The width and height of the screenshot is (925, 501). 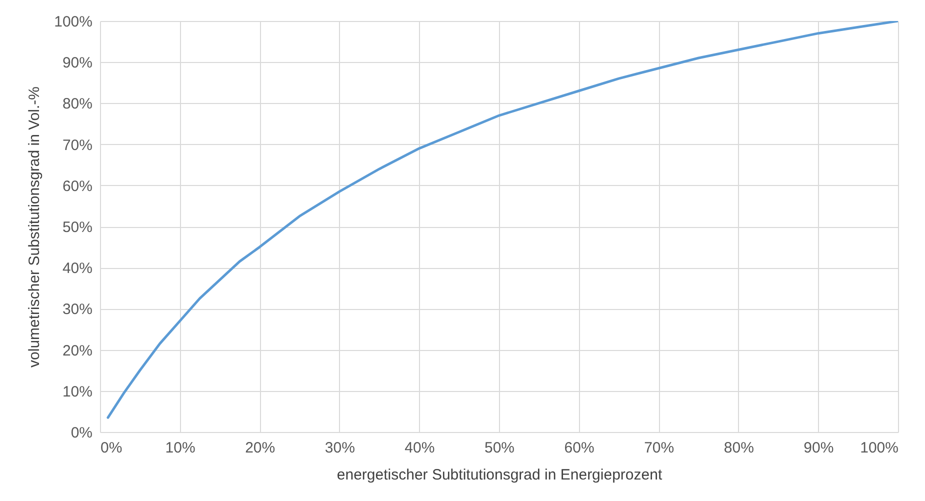 I want to click on x-tick-label: 90%, so click(x=819, y=448).